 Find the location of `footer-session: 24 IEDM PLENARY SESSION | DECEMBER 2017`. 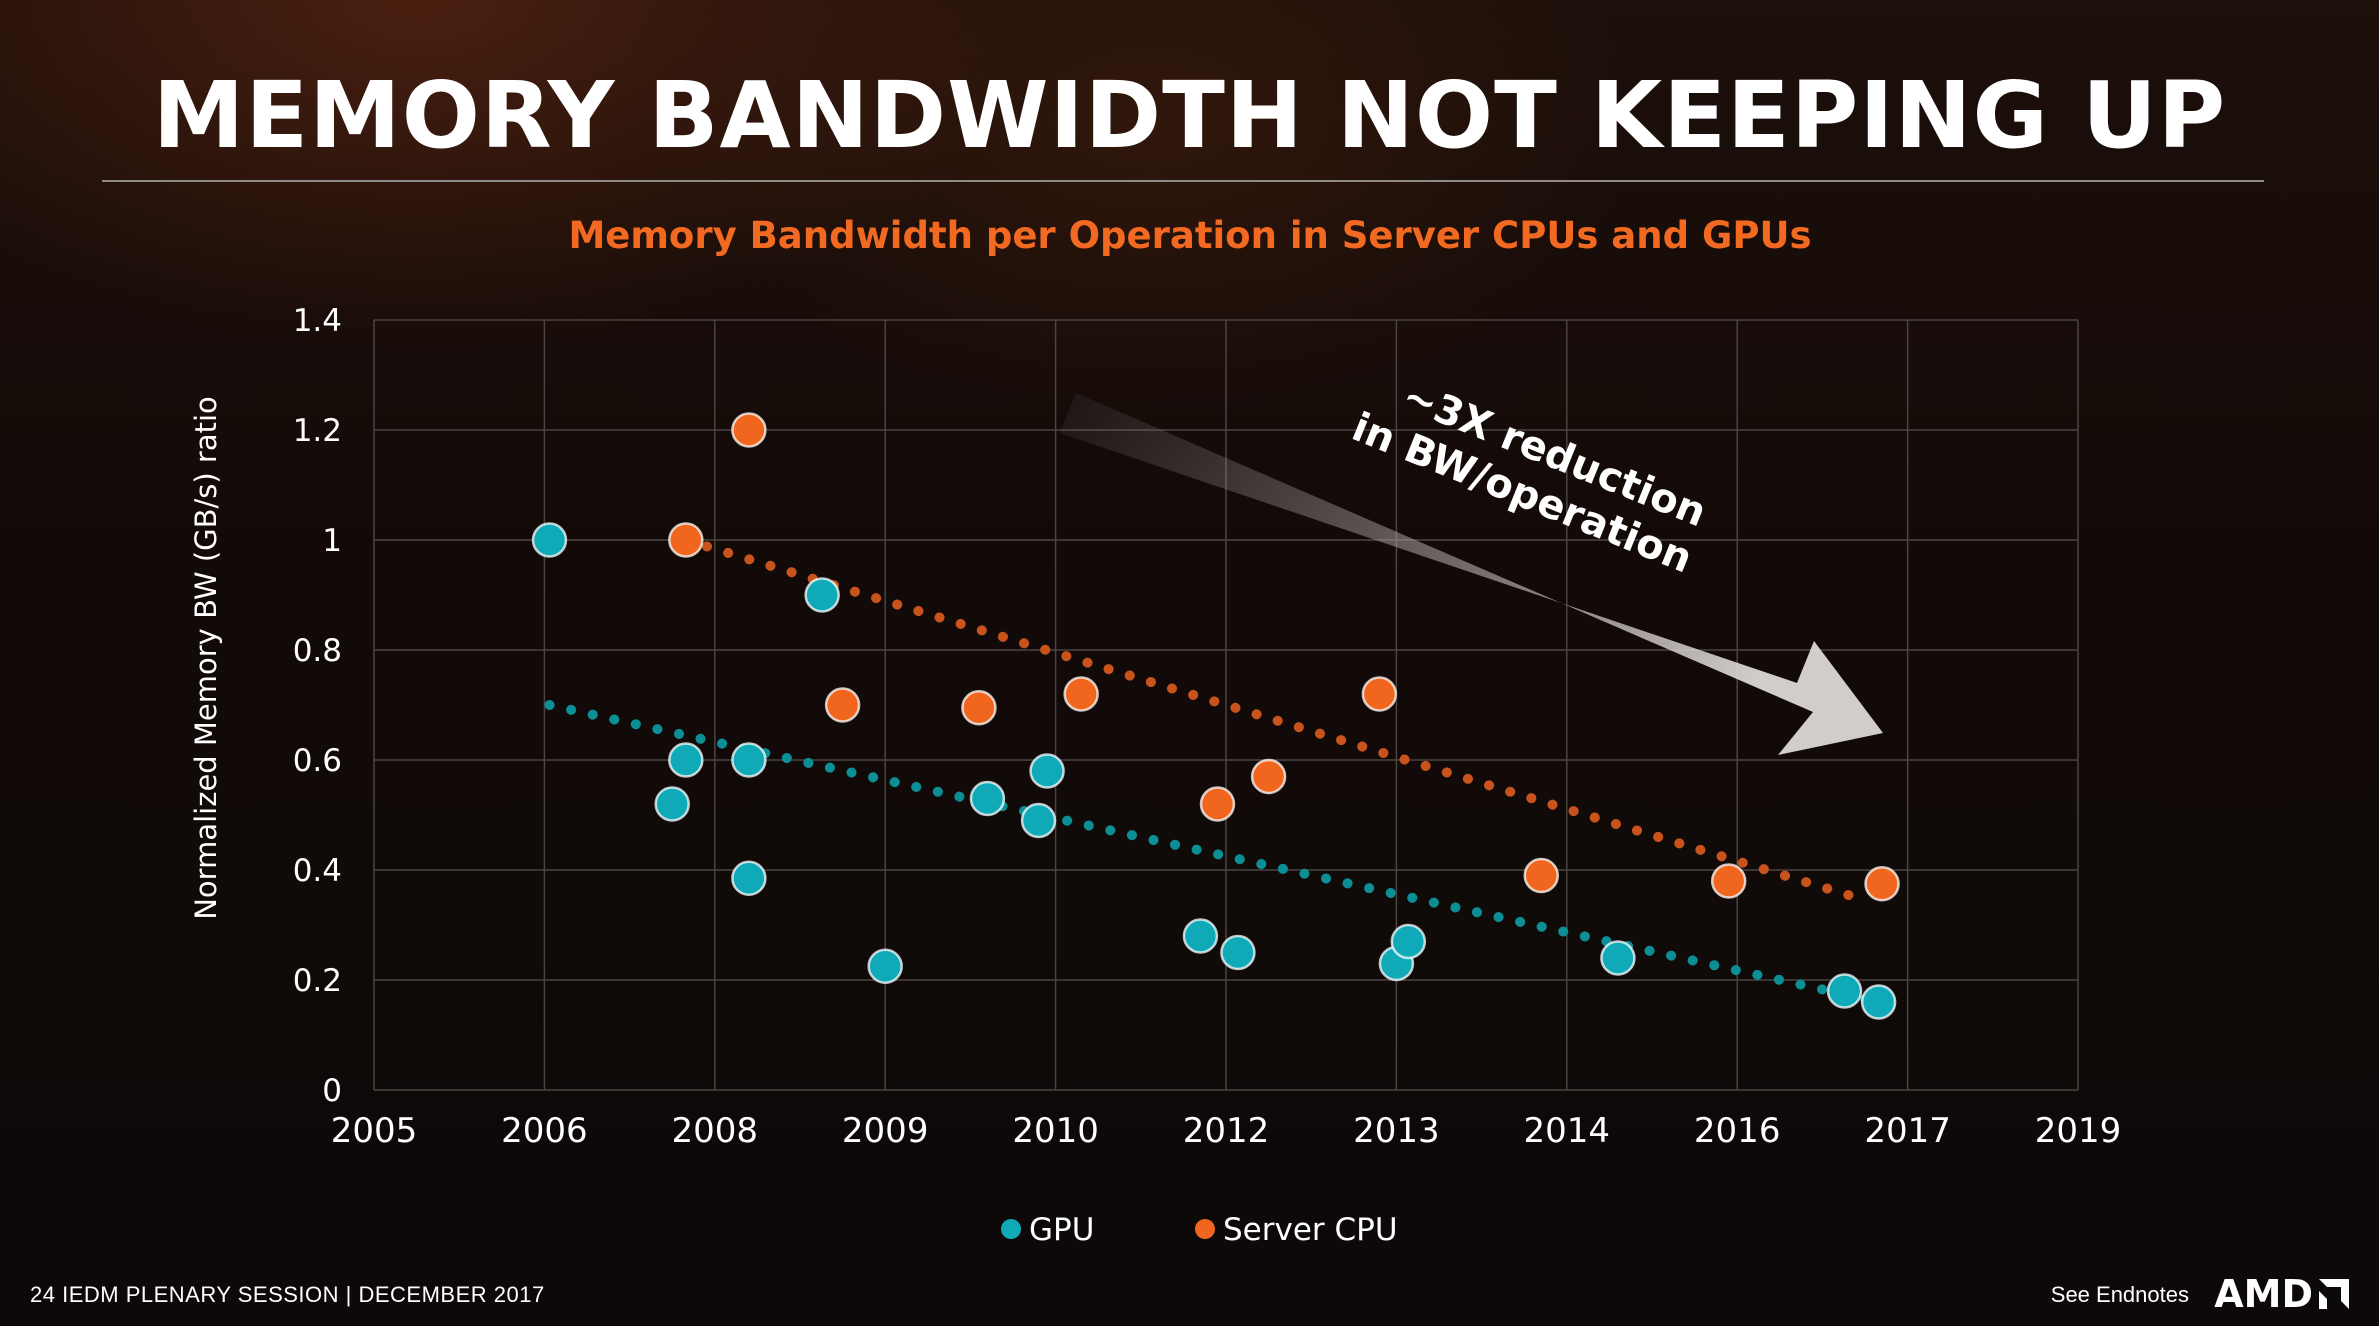

footer-session: 24 IEDM PLENARY SESSION | DECEMBER 2017 is located at coordinates (287, 1294).